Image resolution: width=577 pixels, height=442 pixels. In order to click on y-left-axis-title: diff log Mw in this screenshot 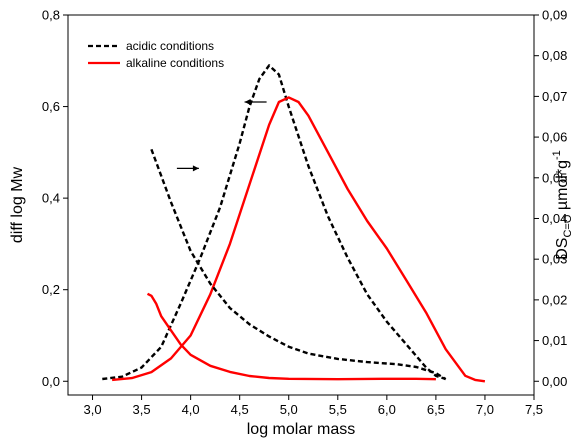, I will do `click(17, 204)`.